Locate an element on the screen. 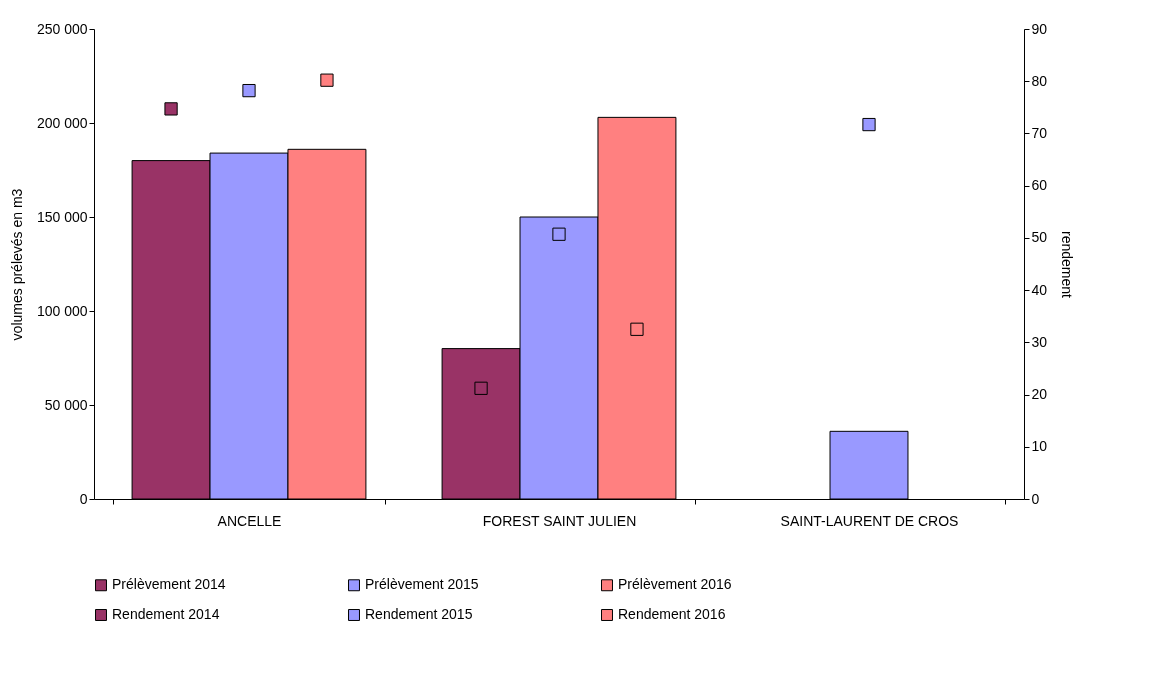  x-tick-label: FOREST SAINT JULIEN is located at coordinates (559, 520).